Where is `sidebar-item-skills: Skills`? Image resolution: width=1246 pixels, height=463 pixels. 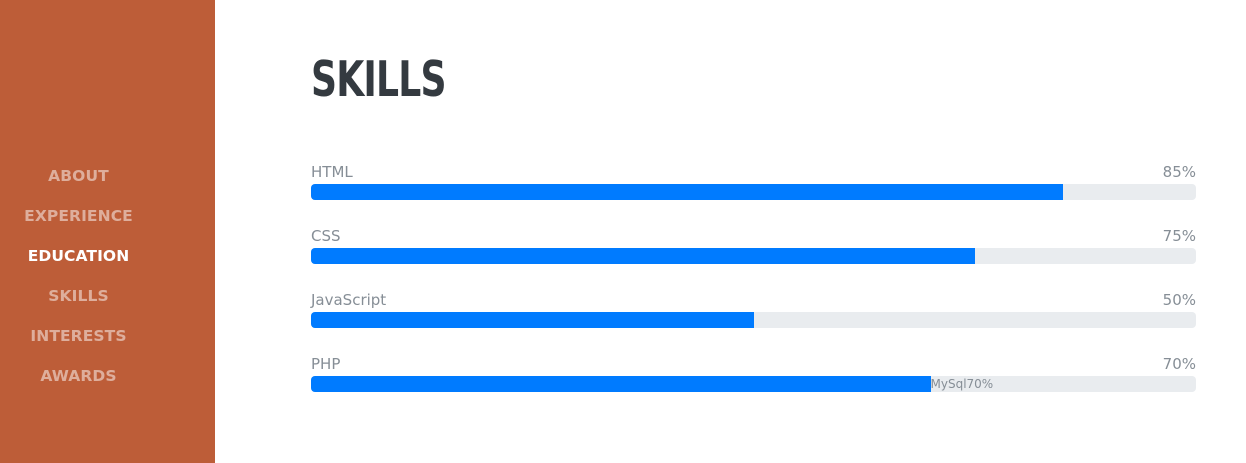 sidebar-item-skills: Skills is located at coordinates (78, 303).